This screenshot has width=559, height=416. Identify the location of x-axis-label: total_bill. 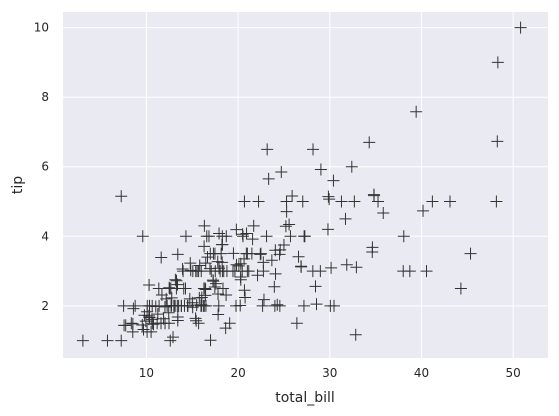
(305, 398).